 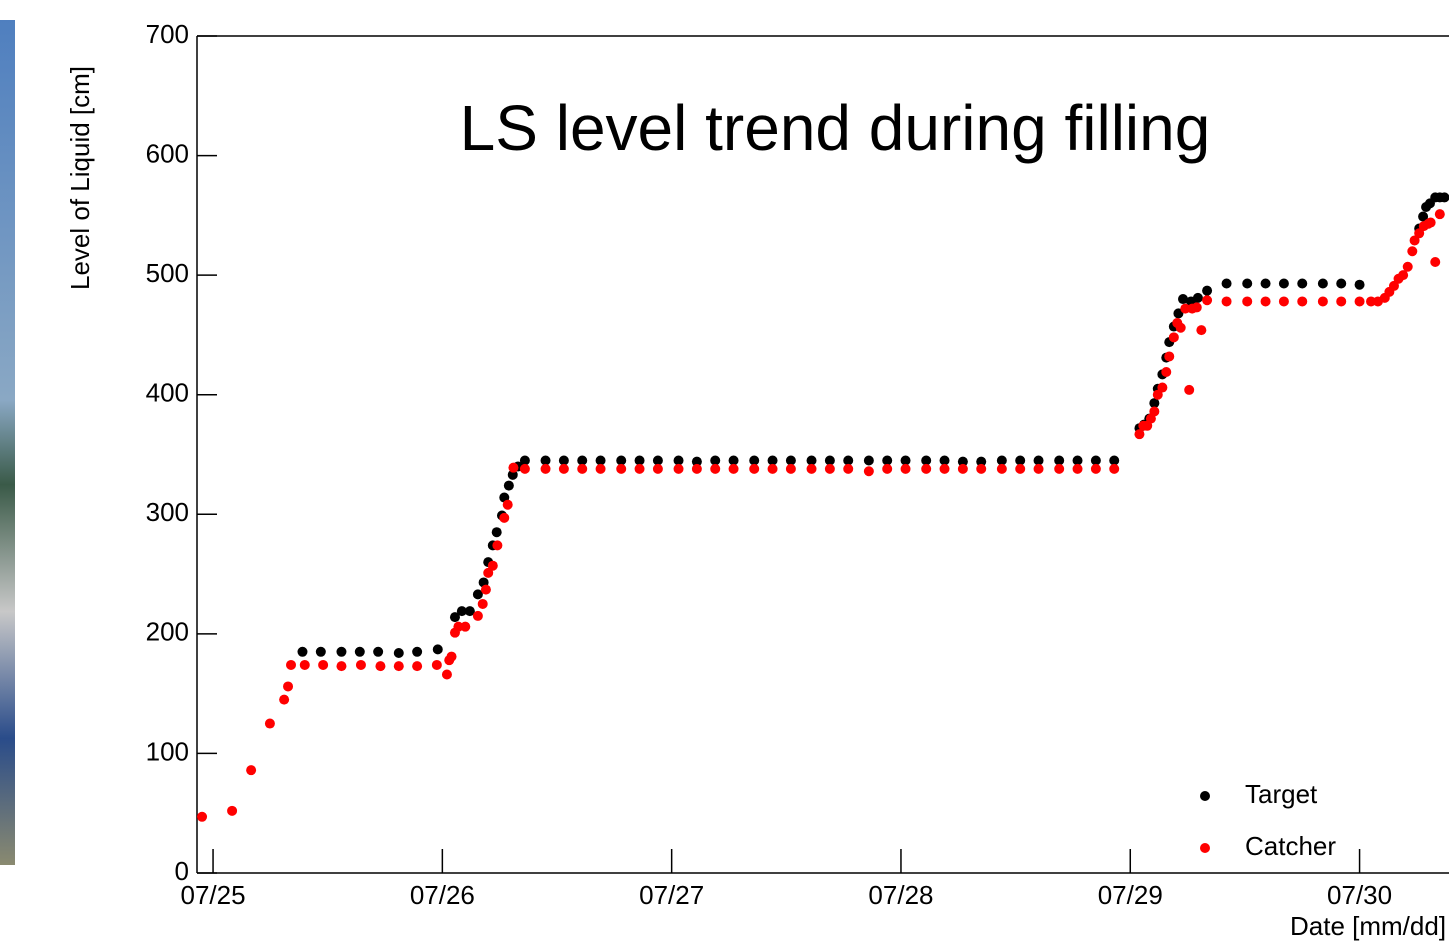 I want to click on x-tick-label: 07/27, so click(x=671, y=895).